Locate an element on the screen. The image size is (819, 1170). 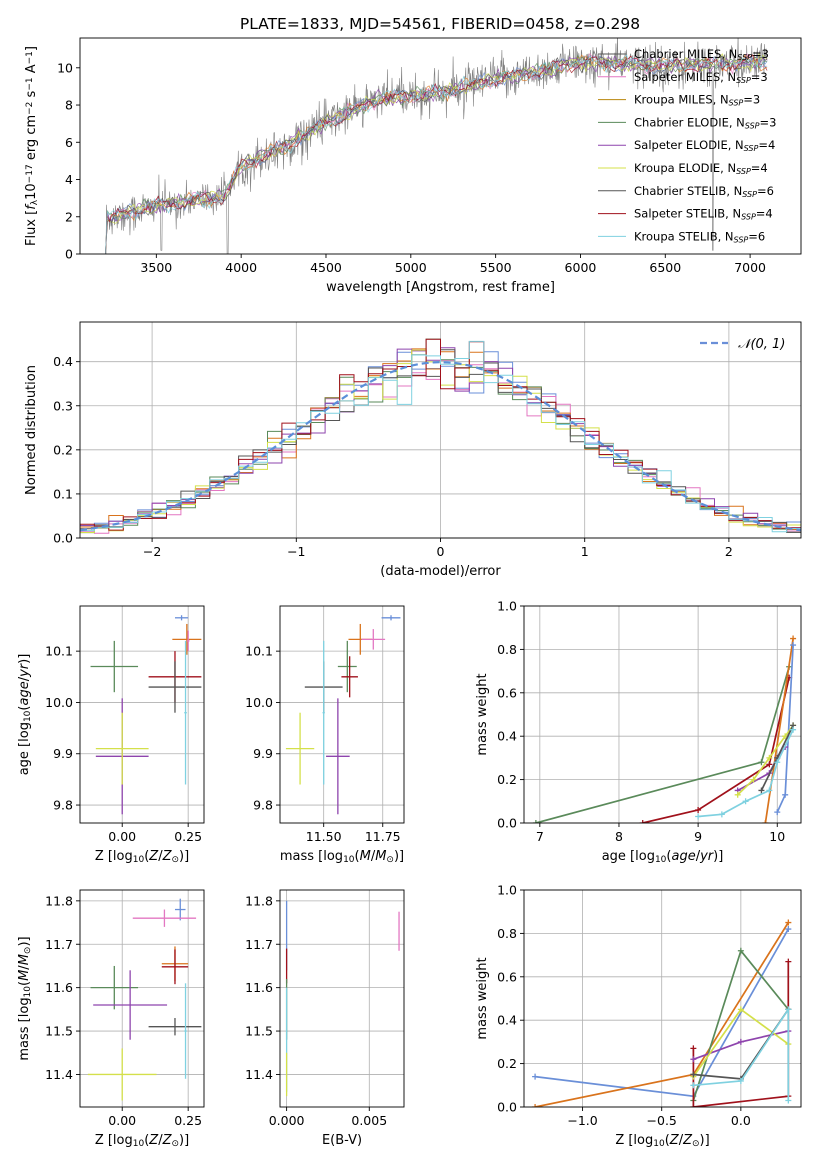
residual-histogram is located at coordinates (440, 436).